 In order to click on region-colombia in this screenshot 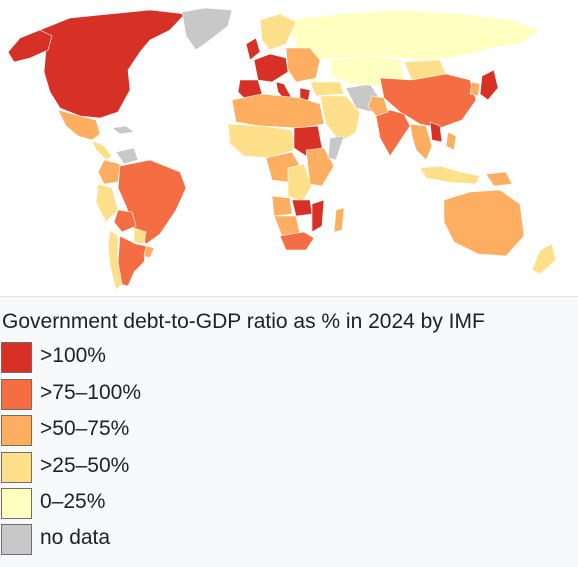, I will do `click(109, 172)`.